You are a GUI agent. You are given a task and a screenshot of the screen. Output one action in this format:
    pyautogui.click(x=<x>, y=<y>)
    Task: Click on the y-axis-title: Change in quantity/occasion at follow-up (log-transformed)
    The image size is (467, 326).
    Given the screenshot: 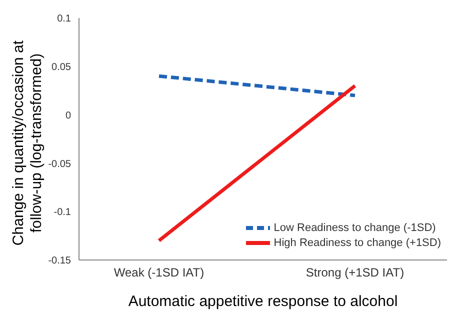 What is the action you would take?
    pyautogui.click(x=28, y=143)
    